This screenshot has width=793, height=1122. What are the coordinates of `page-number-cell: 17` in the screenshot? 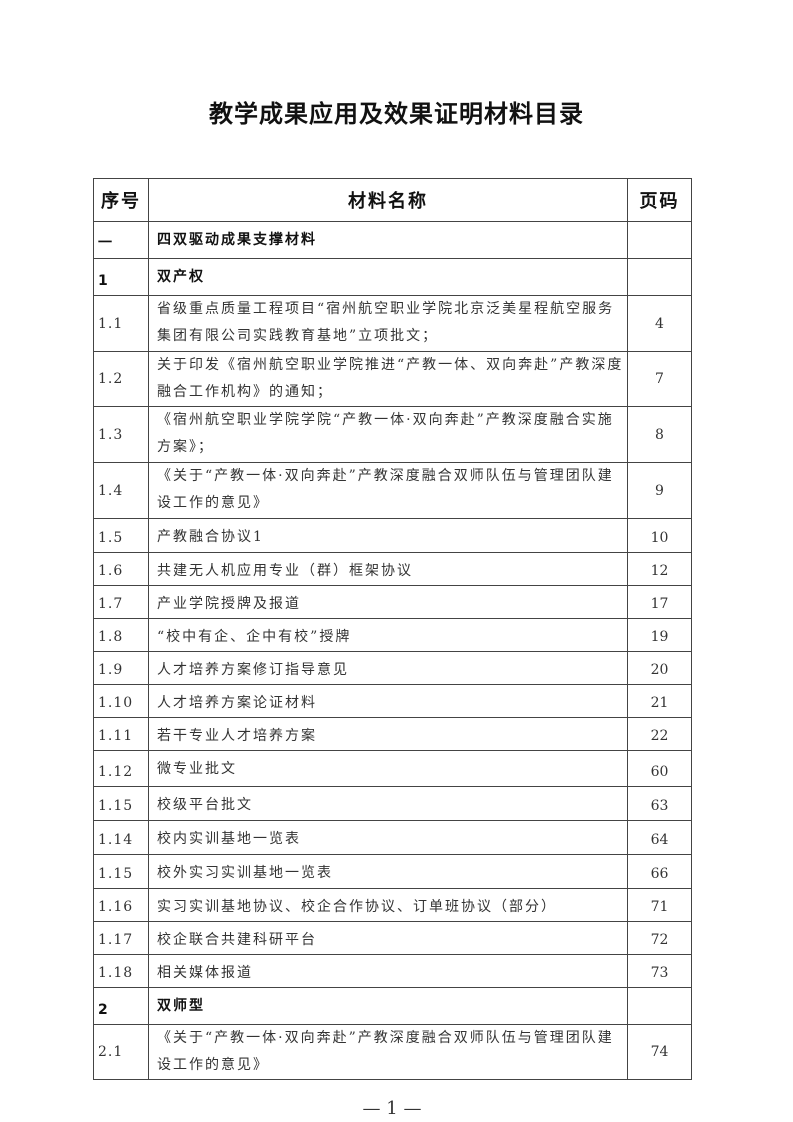 It's located at (659, 602).